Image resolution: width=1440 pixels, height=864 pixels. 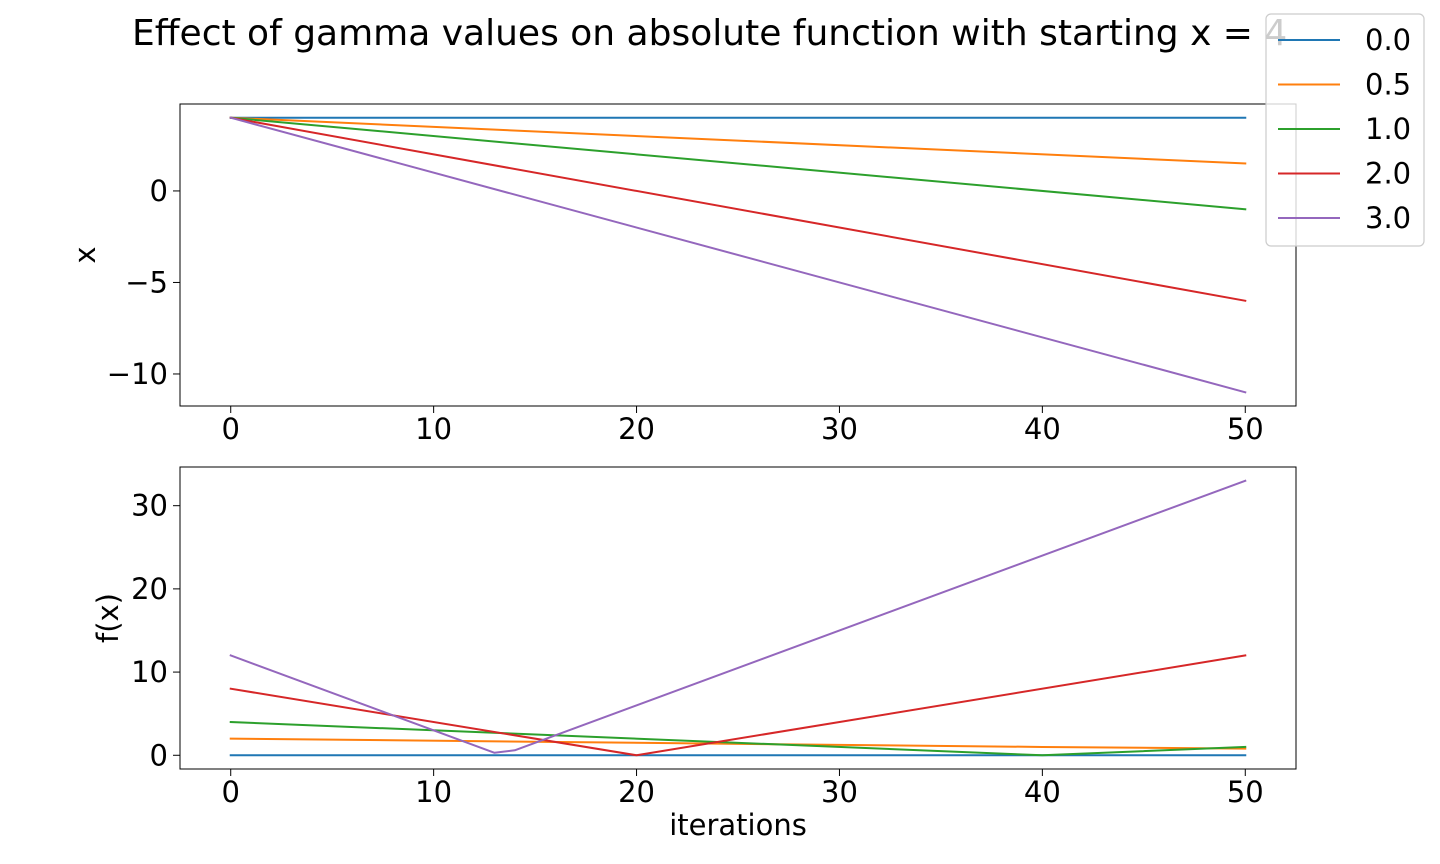 I want to click on y-tick-label: 20, so click(x=149, y=589).